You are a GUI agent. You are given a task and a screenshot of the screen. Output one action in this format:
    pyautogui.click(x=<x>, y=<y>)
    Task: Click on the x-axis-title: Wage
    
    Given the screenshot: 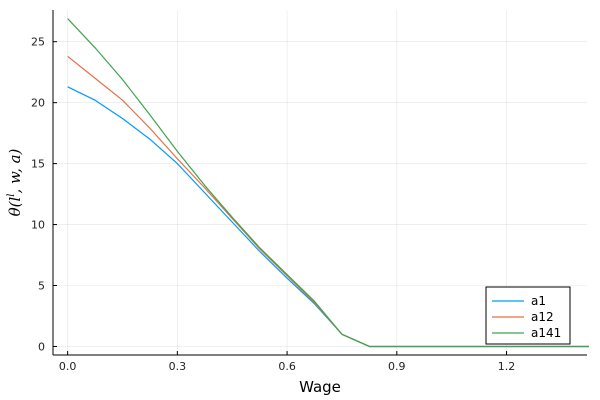 What is the action you would take?
    pyautogui.click(x=320, y=387)
    